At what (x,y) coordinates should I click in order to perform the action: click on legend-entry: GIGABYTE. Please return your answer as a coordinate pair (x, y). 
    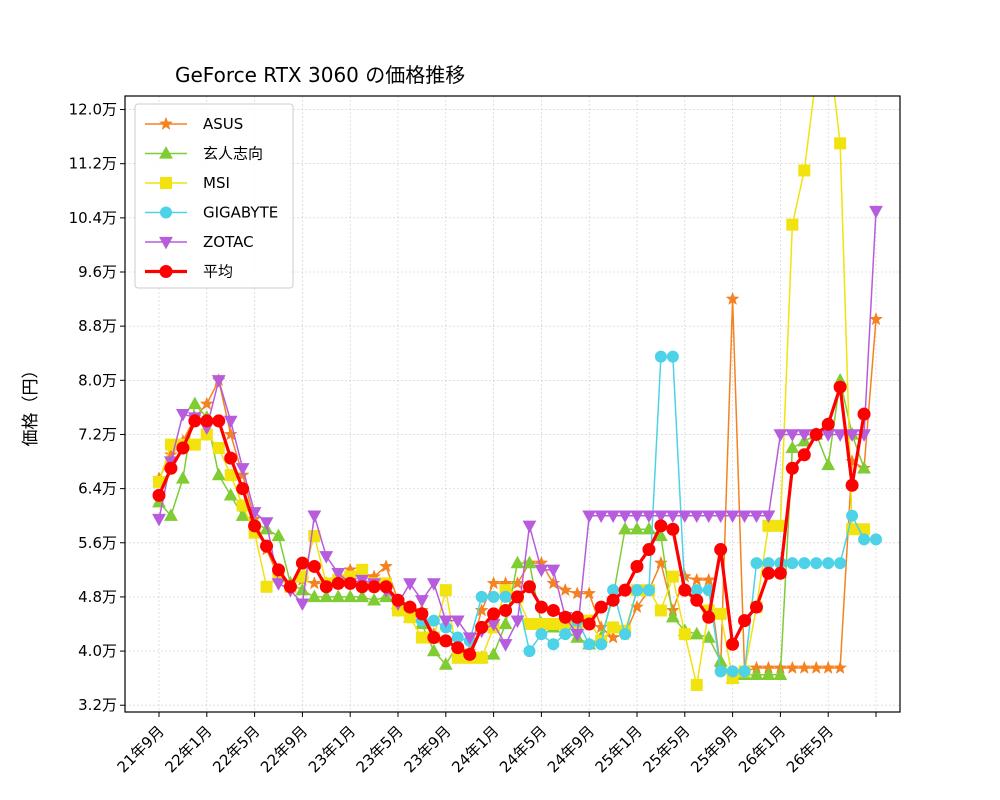
    Looking at the image, I should click on (211, 213).